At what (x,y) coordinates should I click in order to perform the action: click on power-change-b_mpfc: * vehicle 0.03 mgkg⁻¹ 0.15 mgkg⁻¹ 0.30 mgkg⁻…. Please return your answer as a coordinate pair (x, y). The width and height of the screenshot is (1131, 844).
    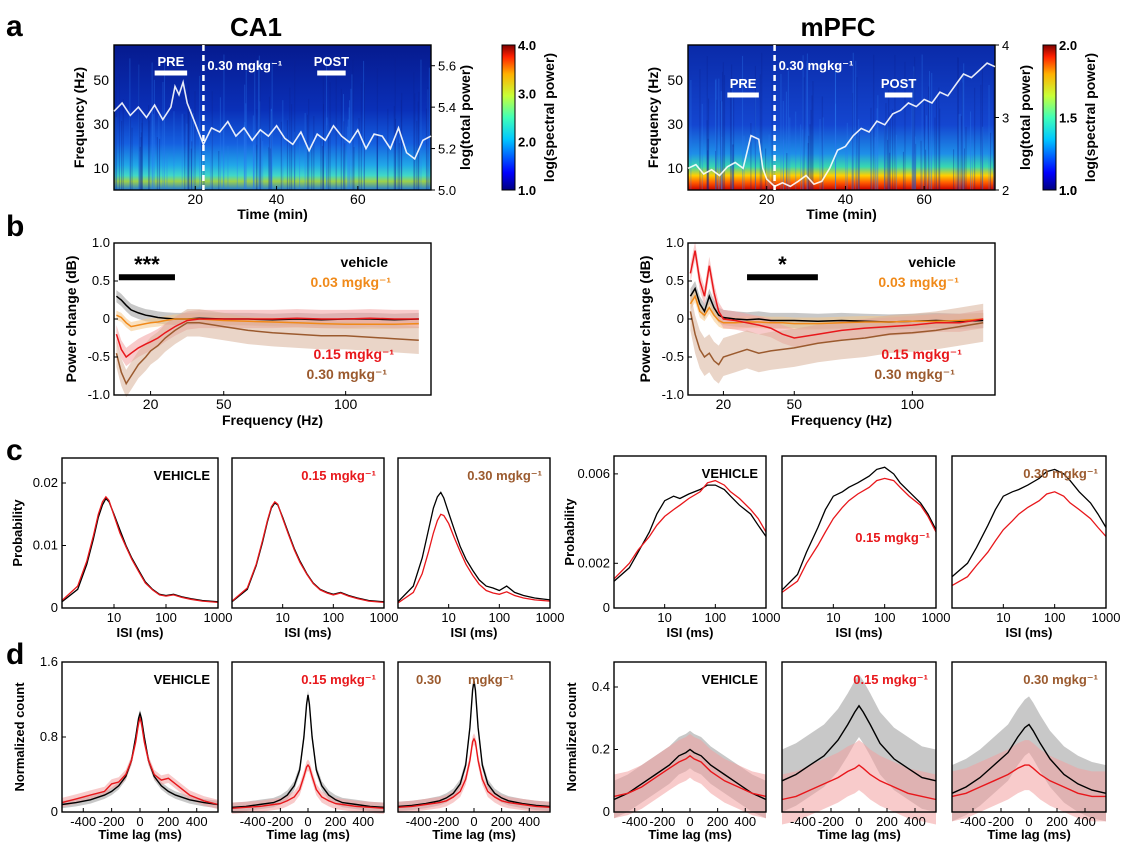
    Looking at the image, I should click on (816, 331).